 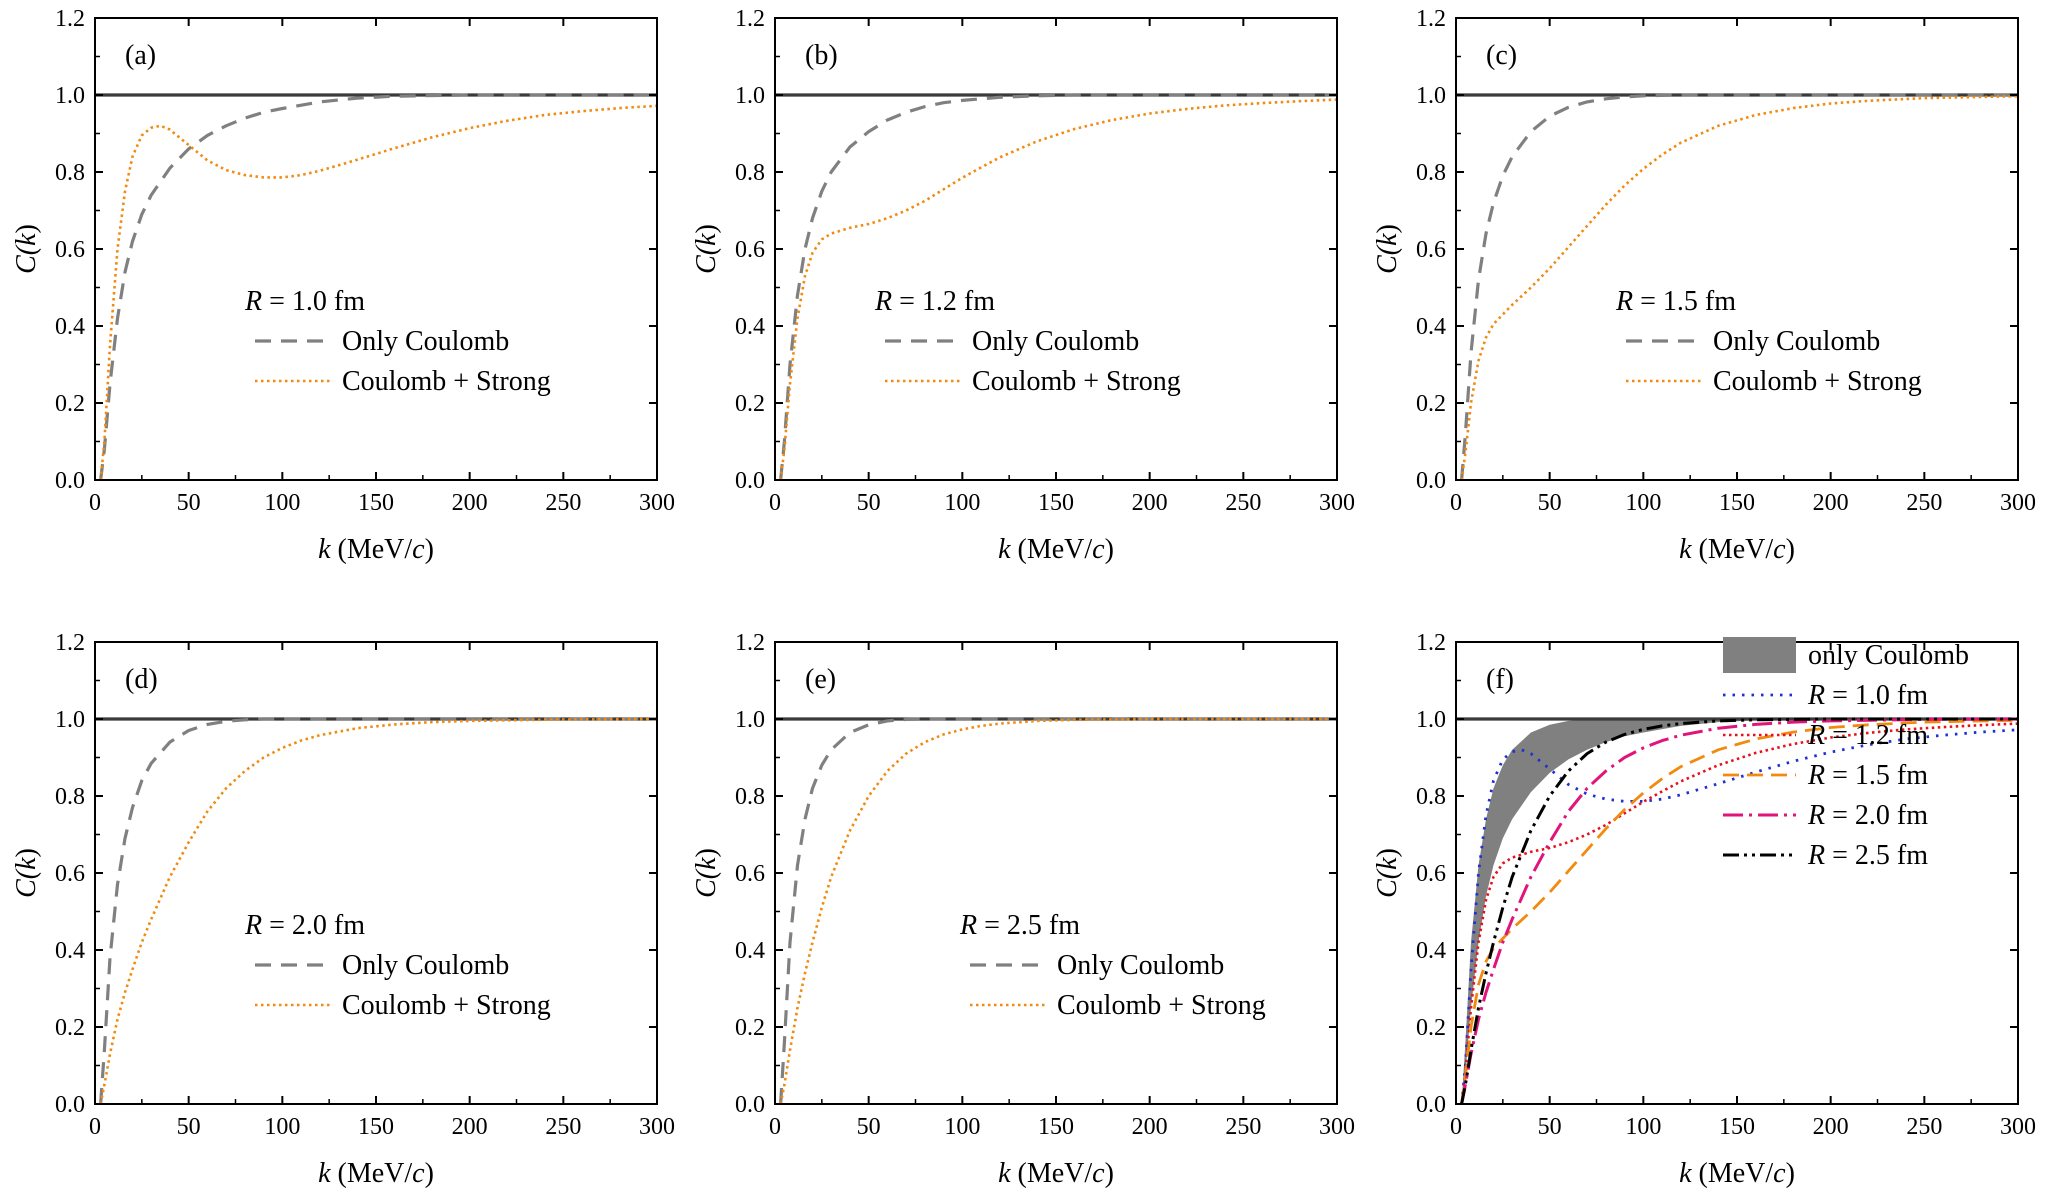 What do you see at coordinates (1643, 1127) in the screenshot?
I see `x-tick-text: 100` at bounding box center [1643, 1127].